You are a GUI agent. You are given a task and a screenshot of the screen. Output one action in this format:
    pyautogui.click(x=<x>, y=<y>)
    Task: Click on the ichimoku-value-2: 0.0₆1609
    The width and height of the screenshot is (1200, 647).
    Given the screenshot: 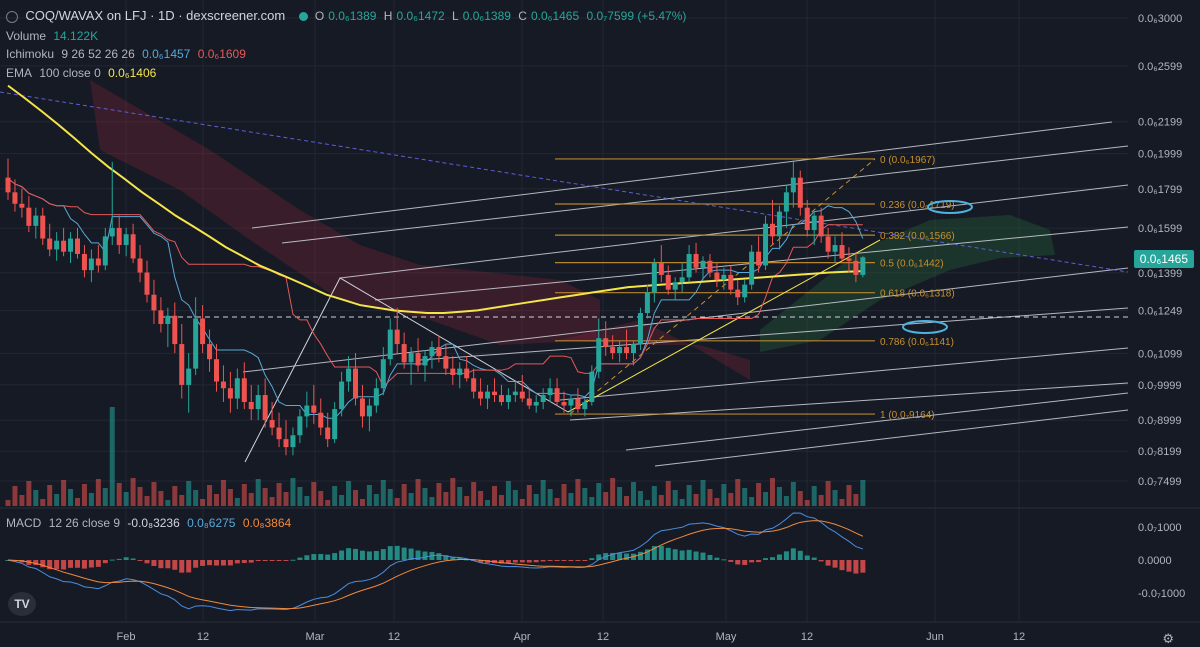 What is the action you would take?
    pyautogui.click(x=221, y=54)
    